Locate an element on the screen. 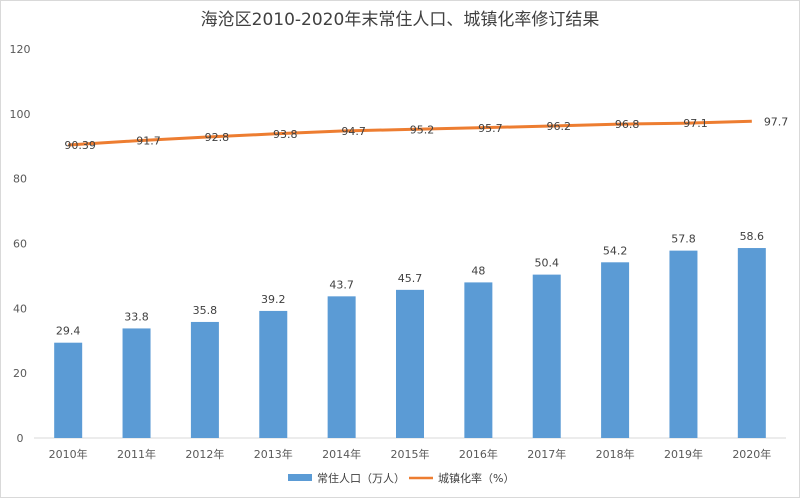  line-data-label: 94.7 is located at coordinates (353, 131).